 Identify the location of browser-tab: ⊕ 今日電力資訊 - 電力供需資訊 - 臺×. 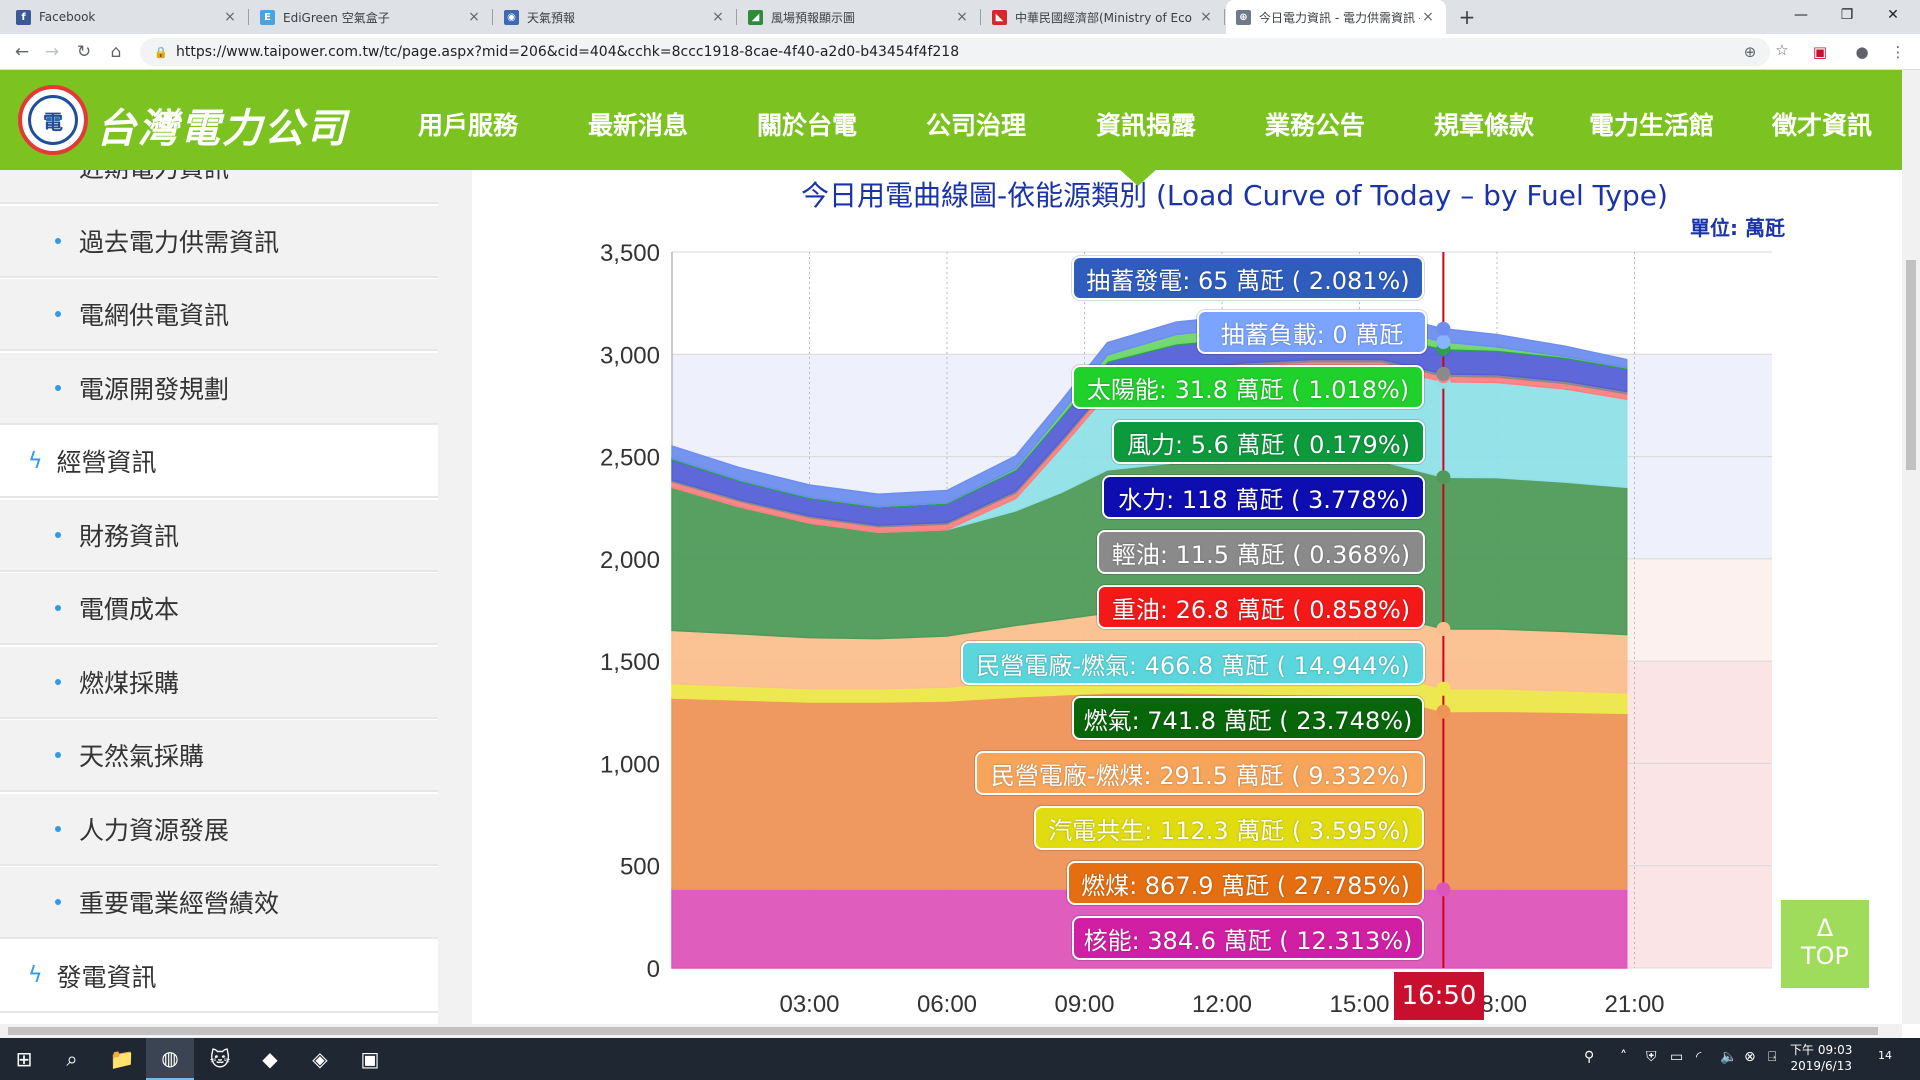
(1336, 17).